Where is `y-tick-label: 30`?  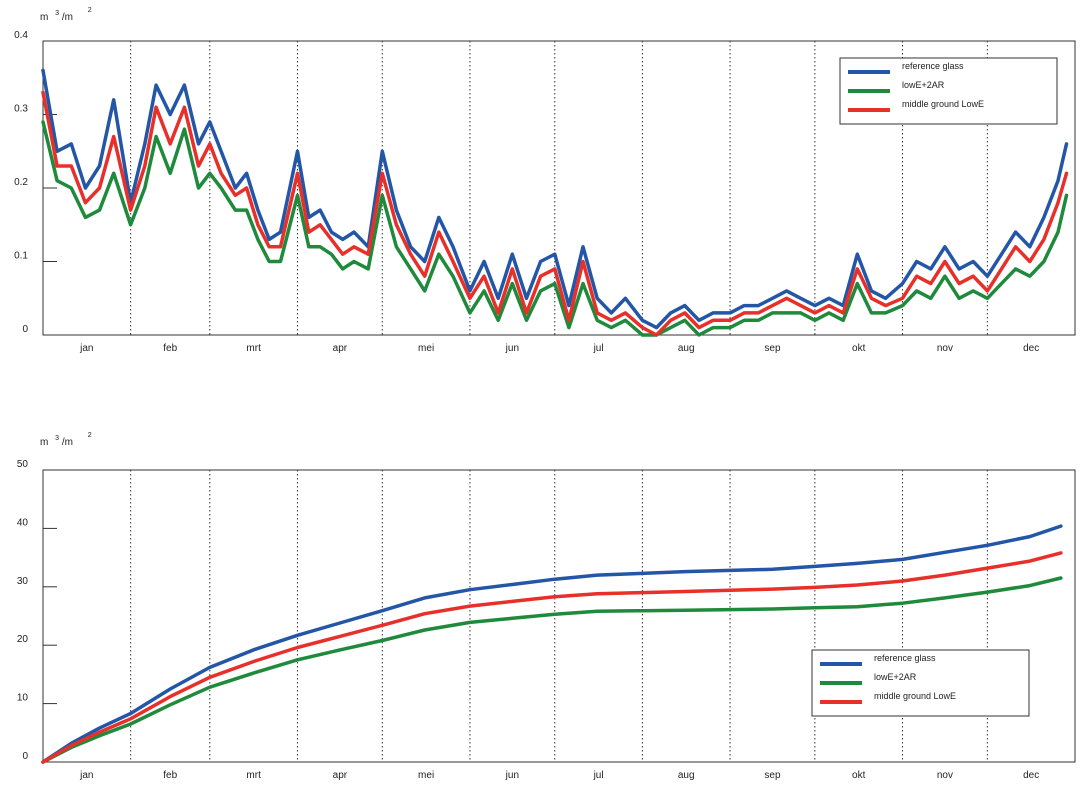 y-tick-label: 30 is located at coordinates (23, 581).